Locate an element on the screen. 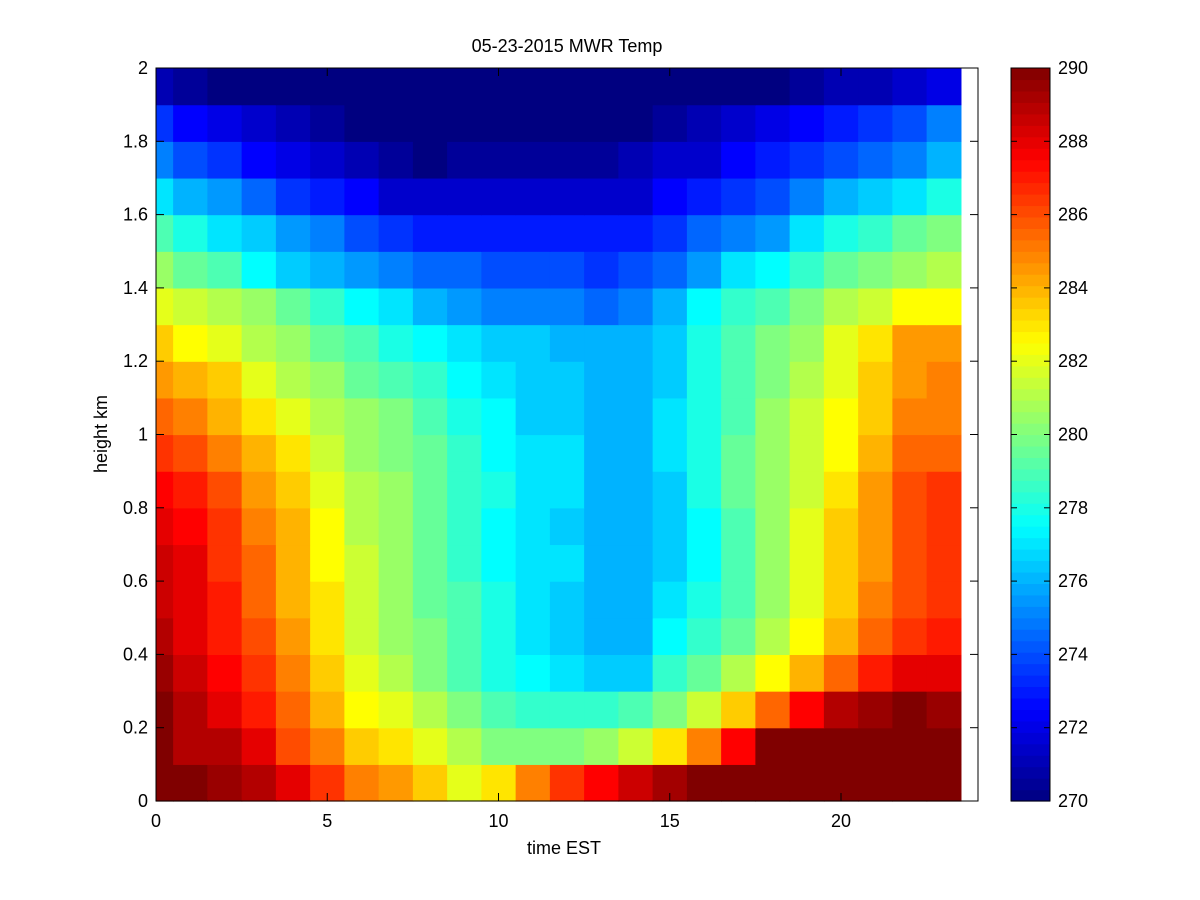 The image size is (1200, 900). colorbar: 270 272 274 276 278 280 282 284 286 288 290 is located at coordinates (1049, 434).